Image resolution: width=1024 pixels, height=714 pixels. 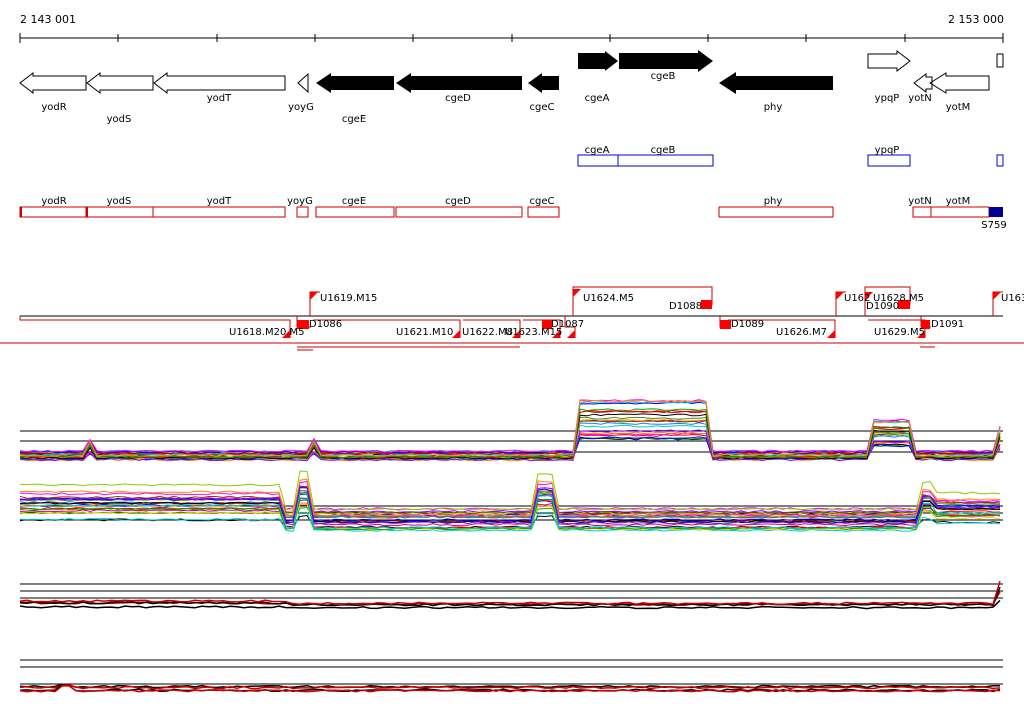 I want to click on blue-annotation-track: cgeA cgeB ypqP, so click(x=790, y=156).